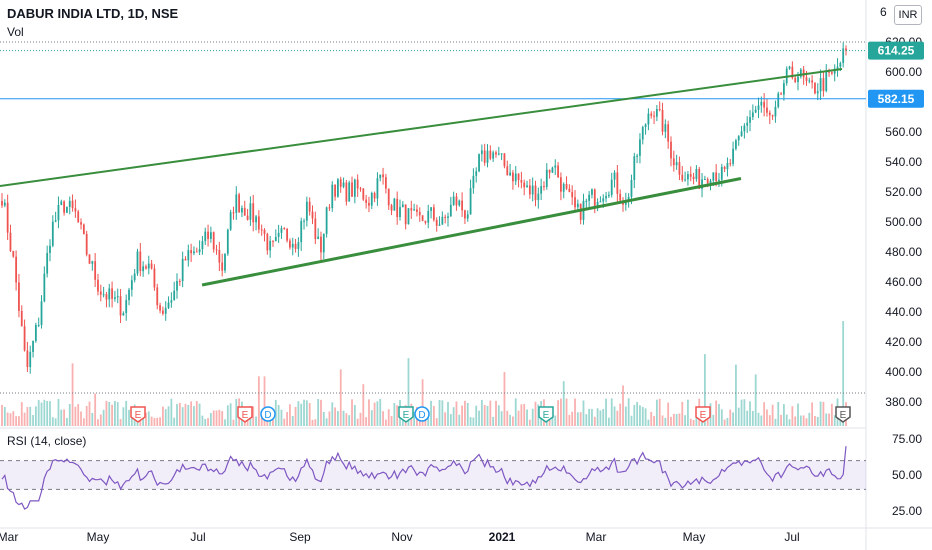  I want to click on event-marker-label: D, so click(421, 415).